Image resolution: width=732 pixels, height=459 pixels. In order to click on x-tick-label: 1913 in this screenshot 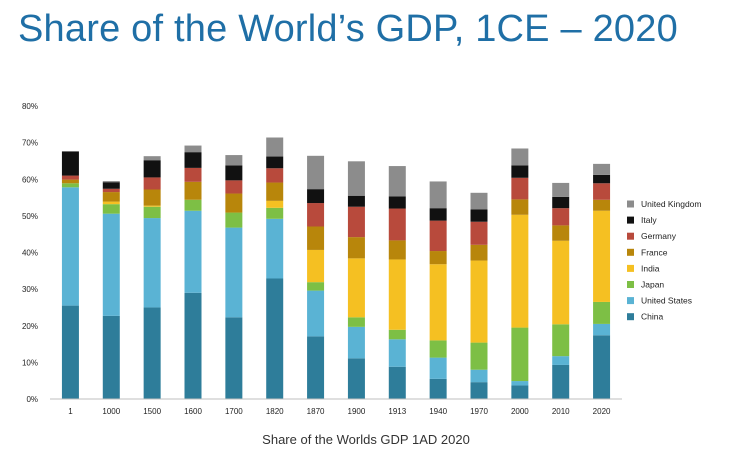, I will do `click(397, 411)`.